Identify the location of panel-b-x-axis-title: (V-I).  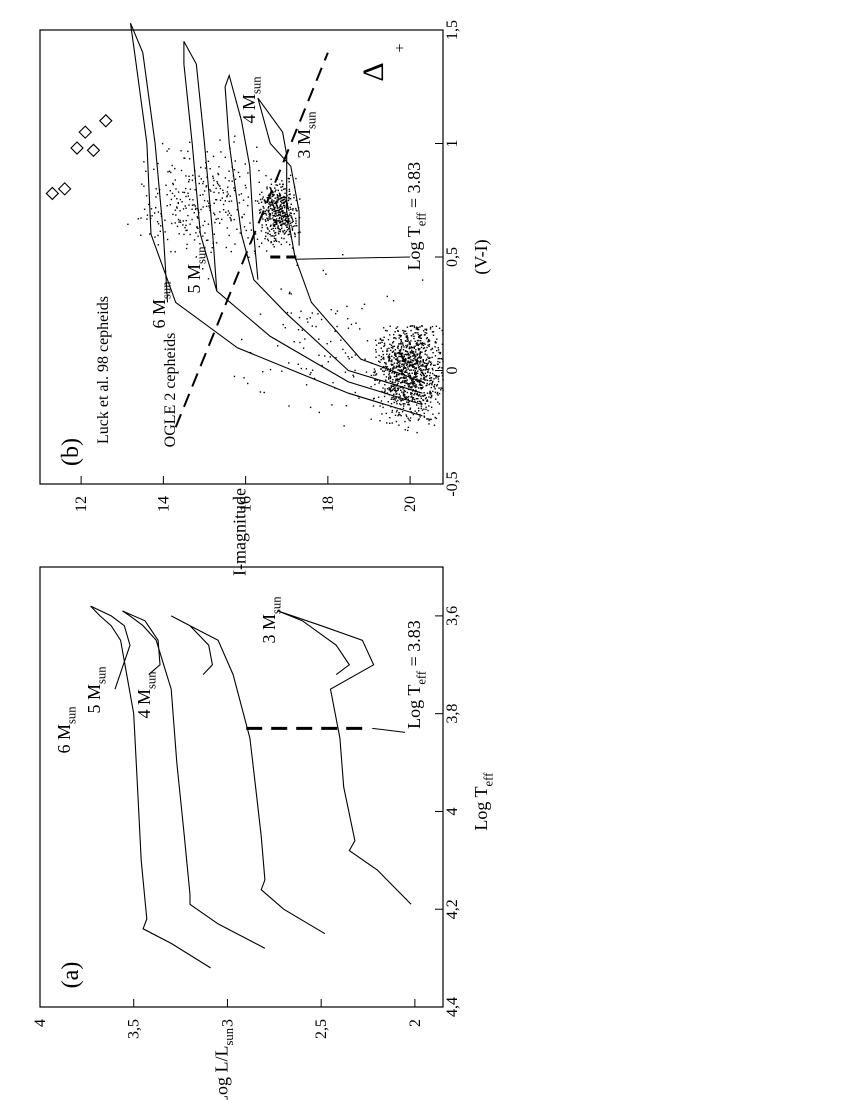
(481, 256).